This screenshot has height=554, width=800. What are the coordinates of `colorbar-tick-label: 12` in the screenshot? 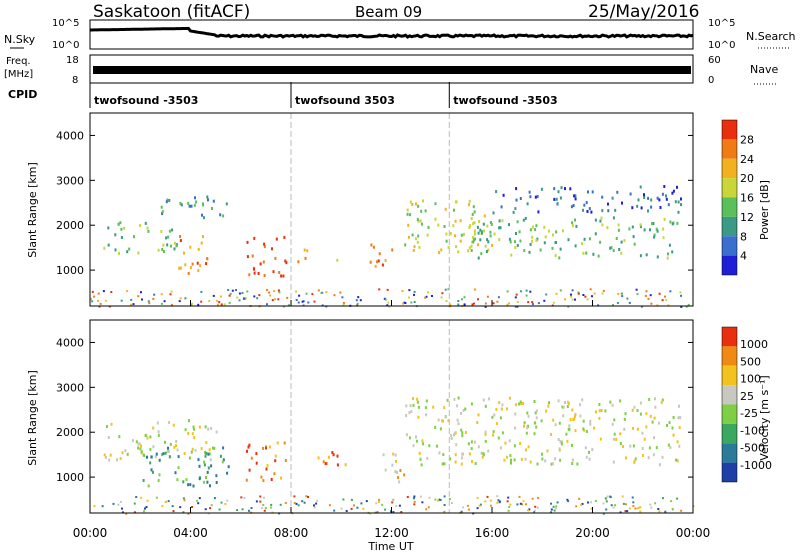 It's located at (747, 217).